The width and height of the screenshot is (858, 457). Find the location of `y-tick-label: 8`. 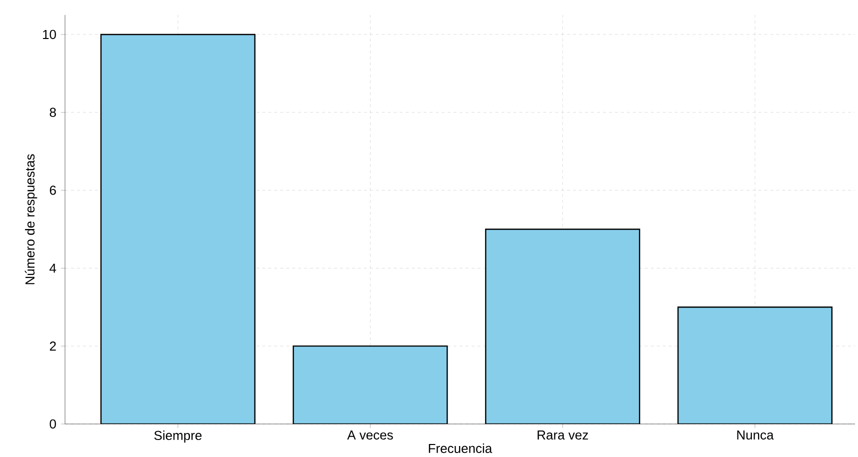

y-tick-label: 8 is located at coordinates (53, 112).